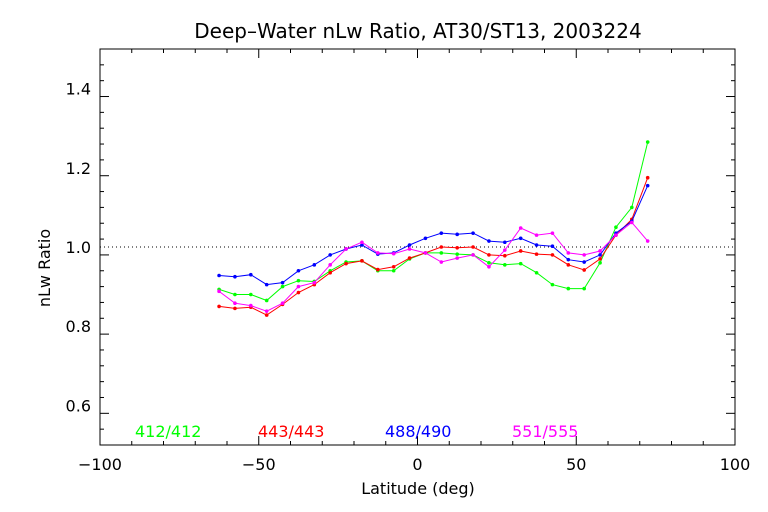  I want to click on x-tick-label: 0, so click(417, 464).